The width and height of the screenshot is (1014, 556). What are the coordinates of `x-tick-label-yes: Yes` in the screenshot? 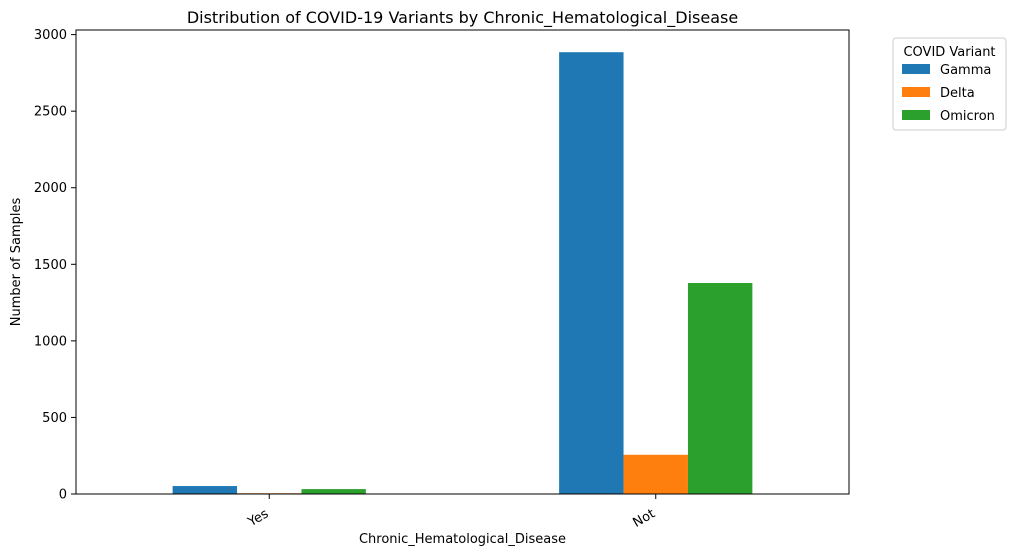 It's located at (258, 518).